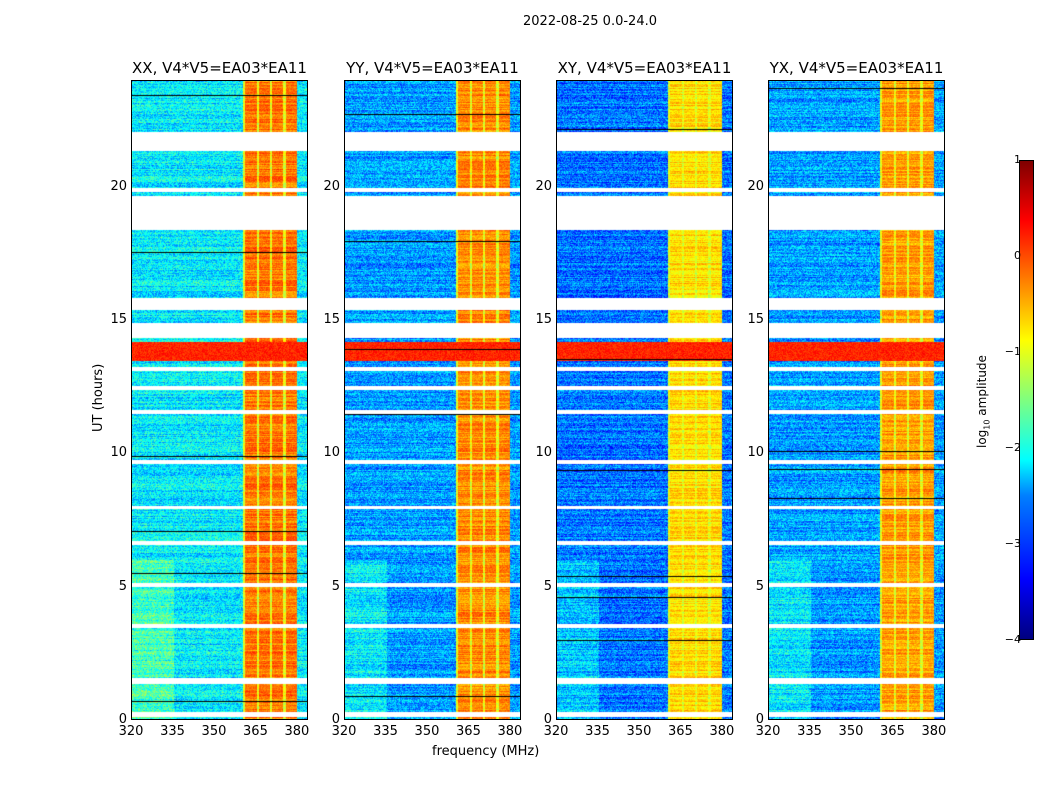 This screenshot has width=1050, height=800. What do you see at coordinates (1012, 639) in the screenshot?
I see `colorbar-tick-label: −4` at bounding box center [1012, 639].